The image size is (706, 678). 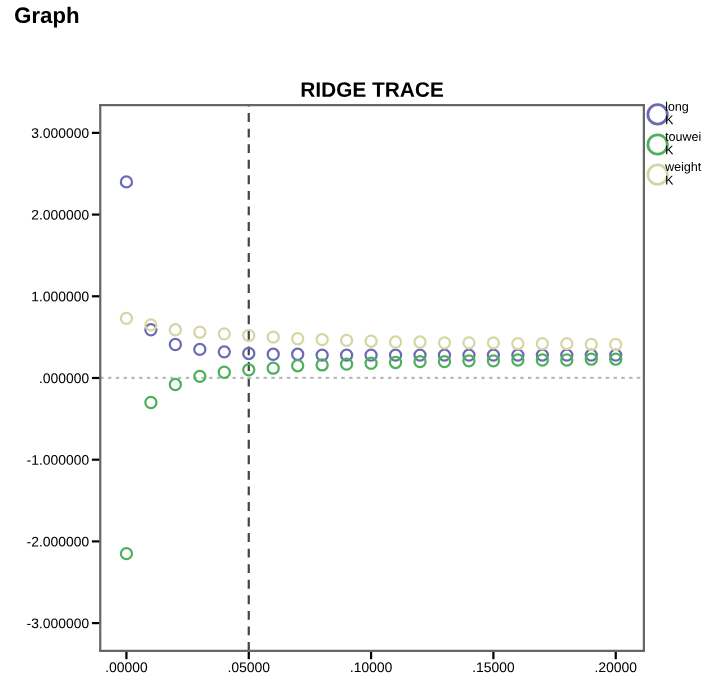 What do you see at coordinates (47, 17) in the screenshot?
I see `text: Graph` at bounding box center [47, 17].